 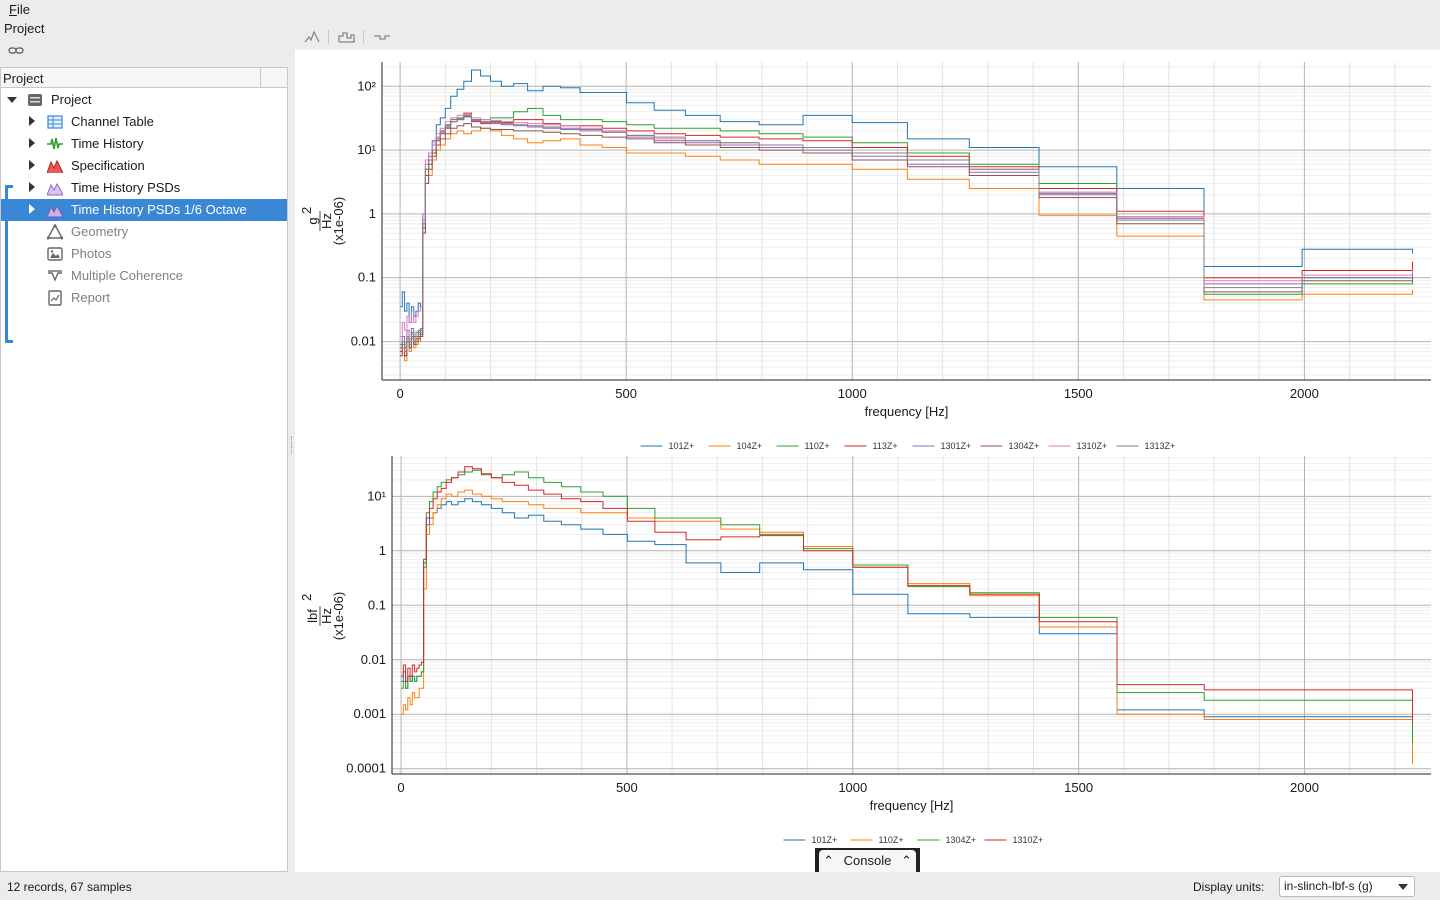 What do you see at coordinates (126, 187) in the screenshot?
I see `tree-item-label: Time History PSDs` at bounding box center [126, 187].